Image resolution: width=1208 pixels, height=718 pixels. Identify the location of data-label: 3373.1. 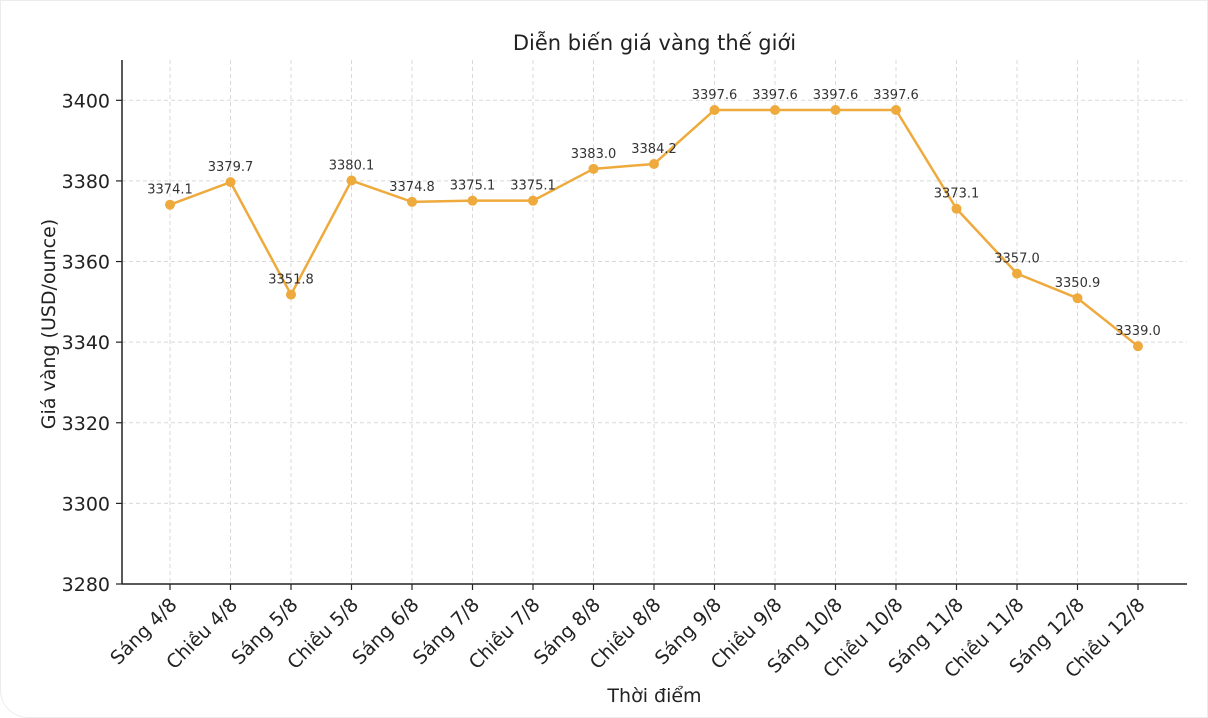
(957, 194).